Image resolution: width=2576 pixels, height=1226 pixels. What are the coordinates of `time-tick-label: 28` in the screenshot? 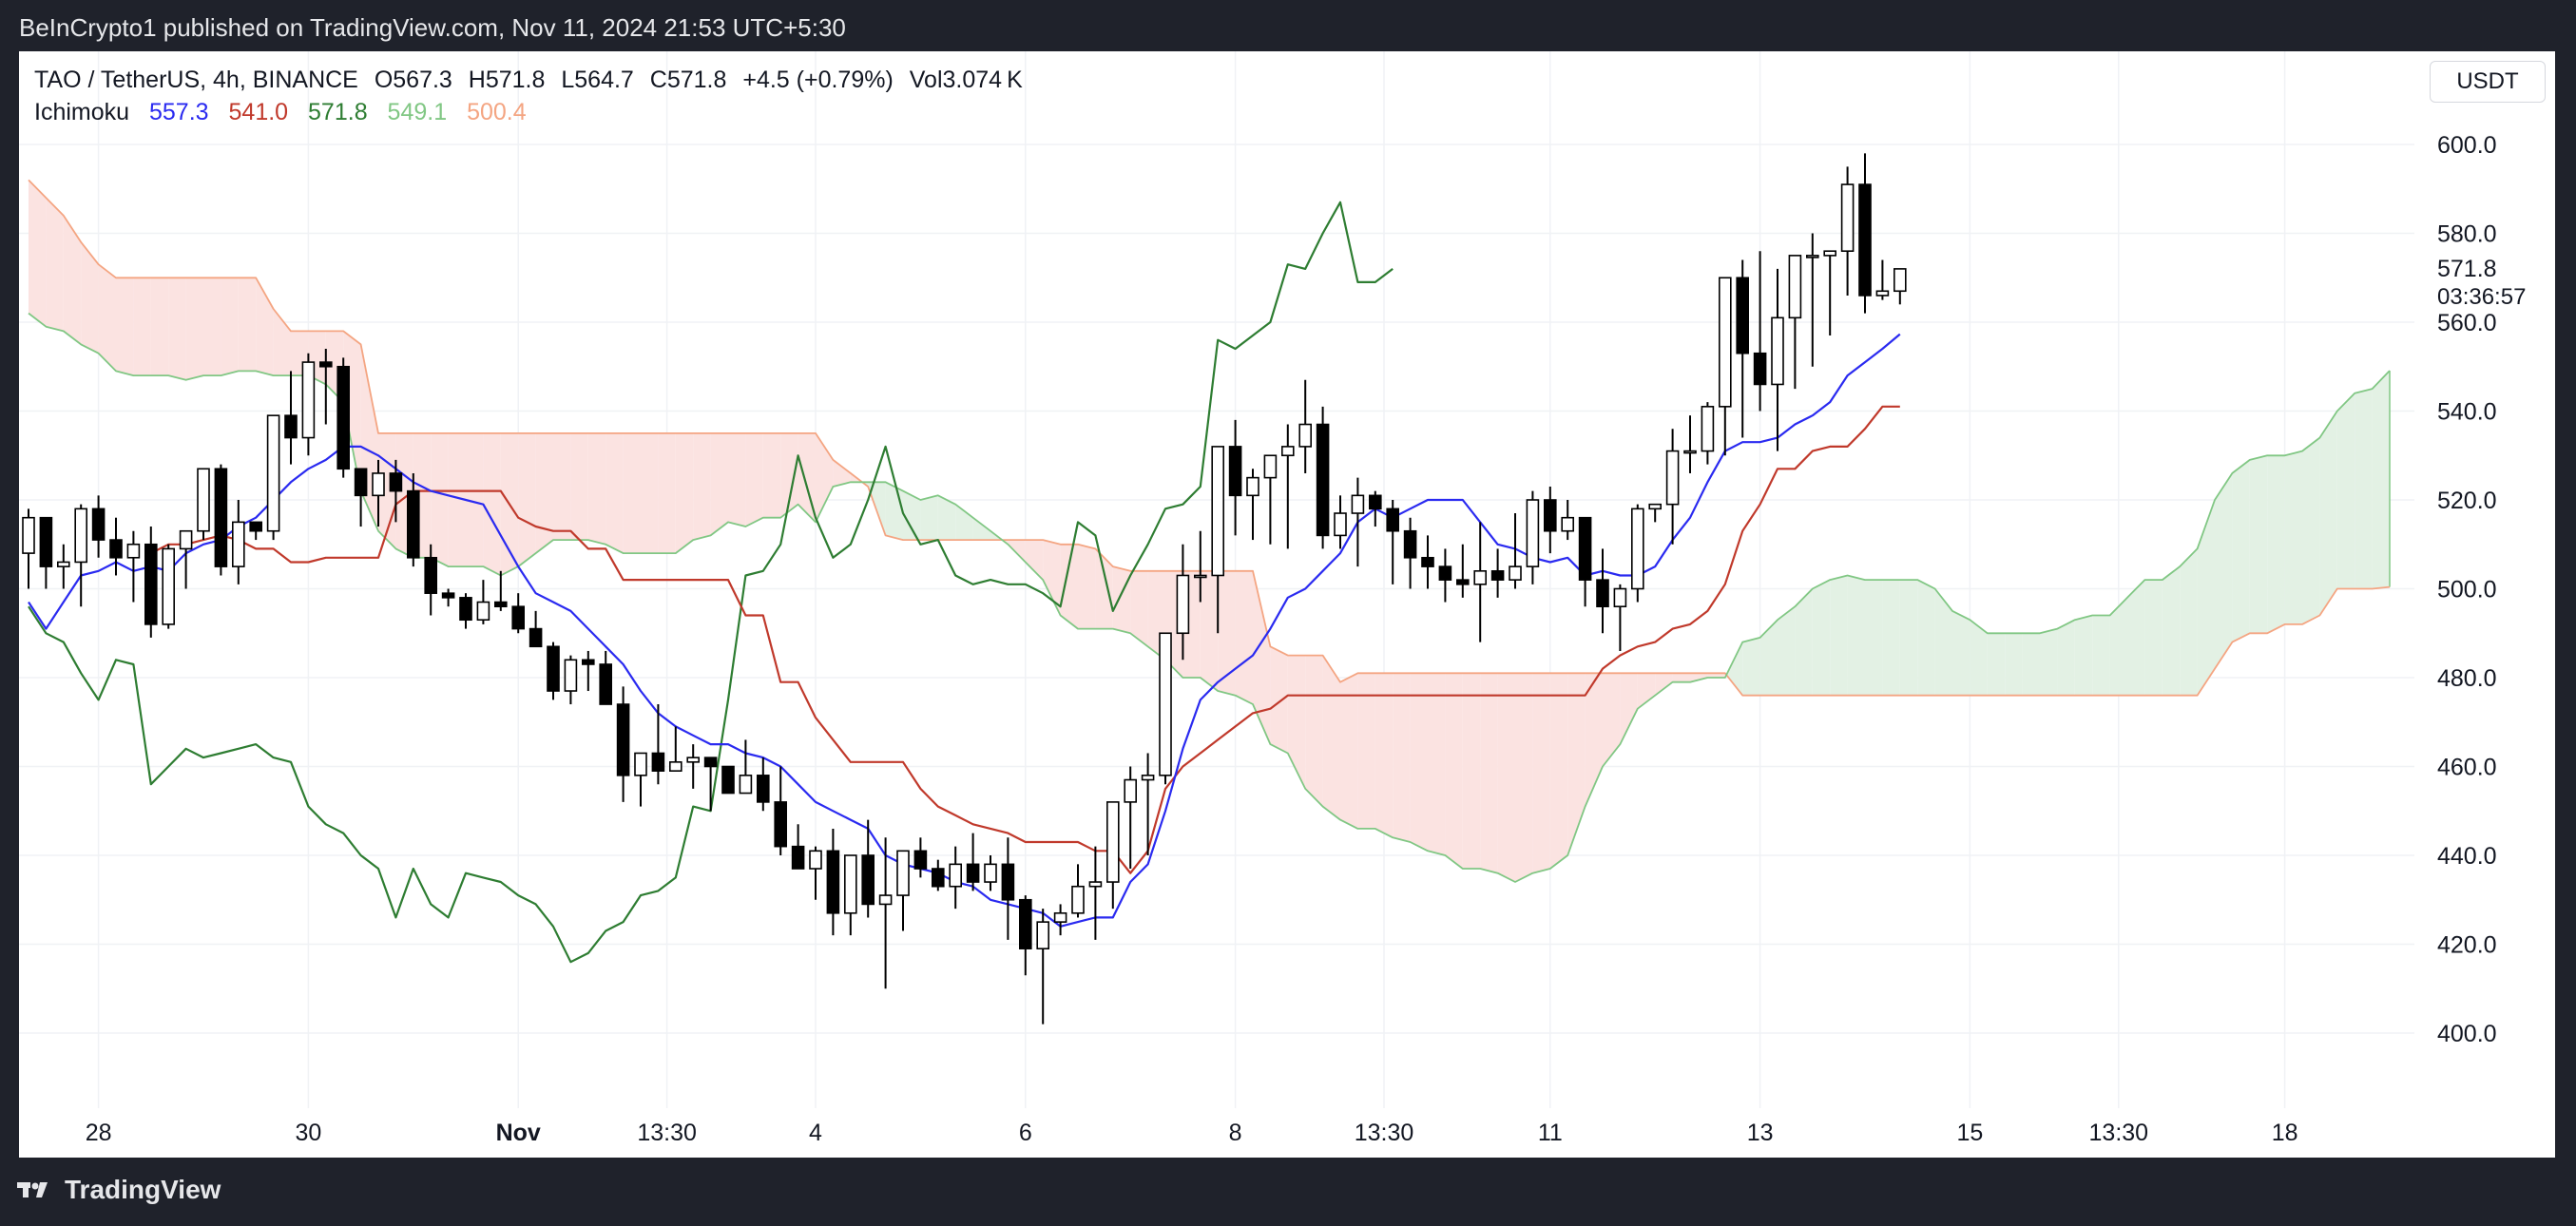 It's located at (99, 1133).